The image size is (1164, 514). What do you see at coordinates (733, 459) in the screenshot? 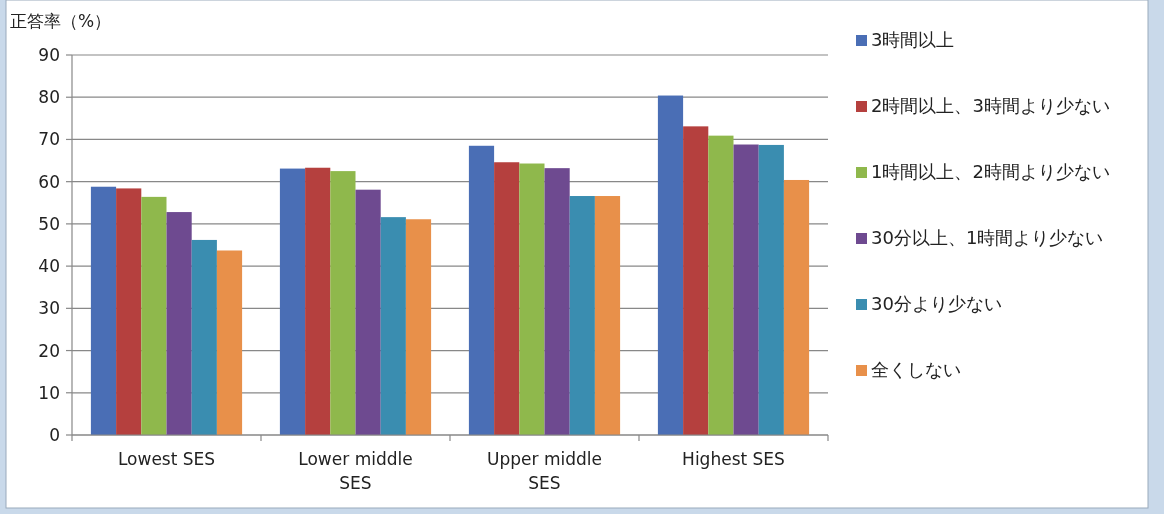
I see `x-tick-label: Highest SES` at bounding box center [733, 459].